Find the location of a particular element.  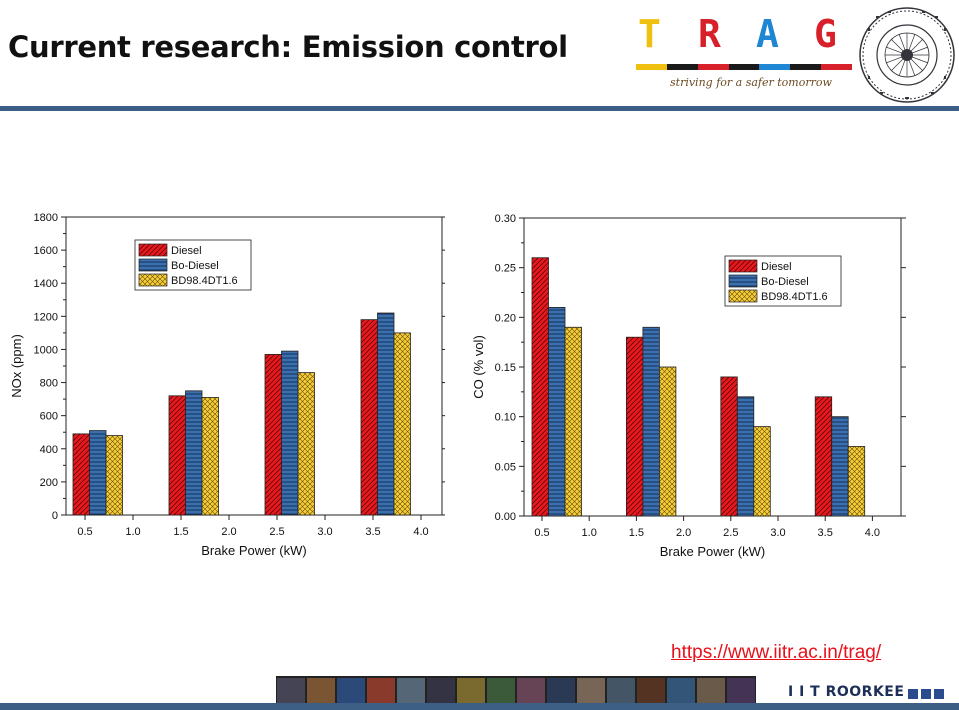

x-tick-label: 2.5 is located at coordinates (276, 532).